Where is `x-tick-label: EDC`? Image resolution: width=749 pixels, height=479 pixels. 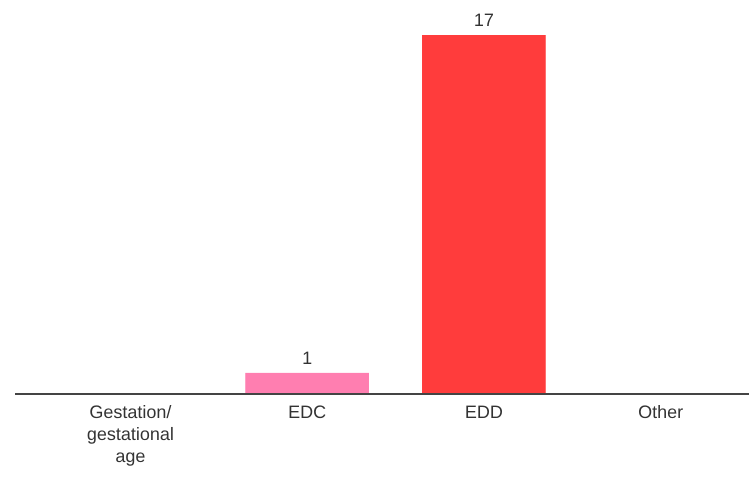 x-tick-label: EDC is located at coordinates (307, 412).